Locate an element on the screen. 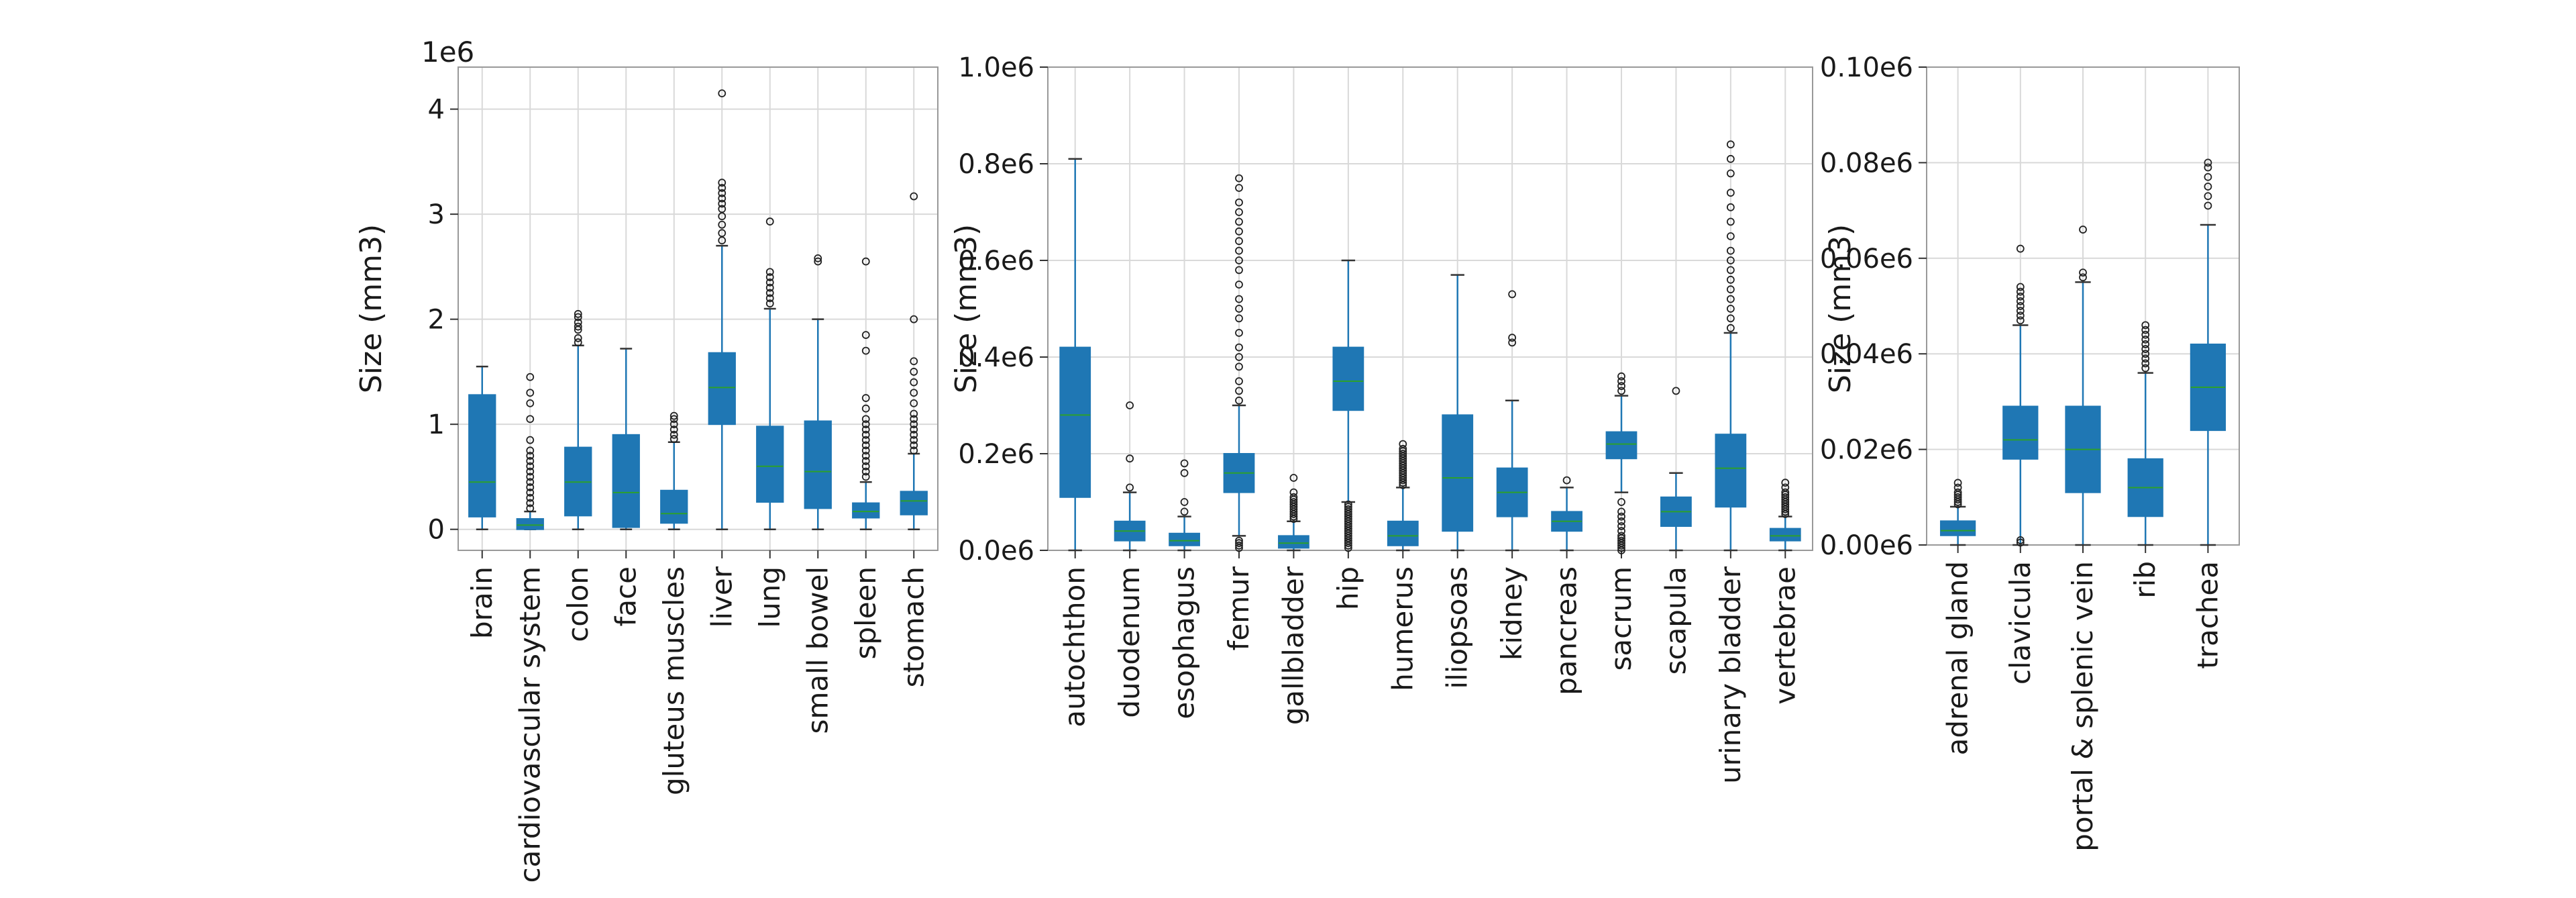 This screenshot has width=2576, height=898. category-label-iliopsoas: iliopsoas is located at coordinates (1457, 627).